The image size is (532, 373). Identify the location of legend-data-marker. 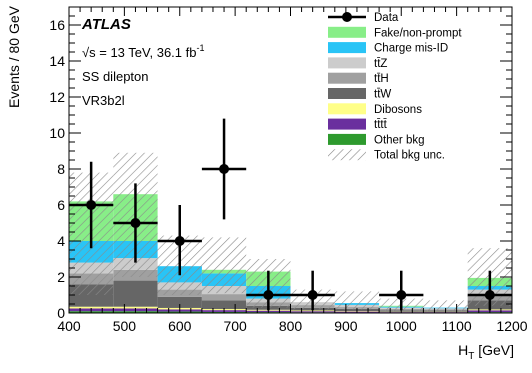
(347, 17).